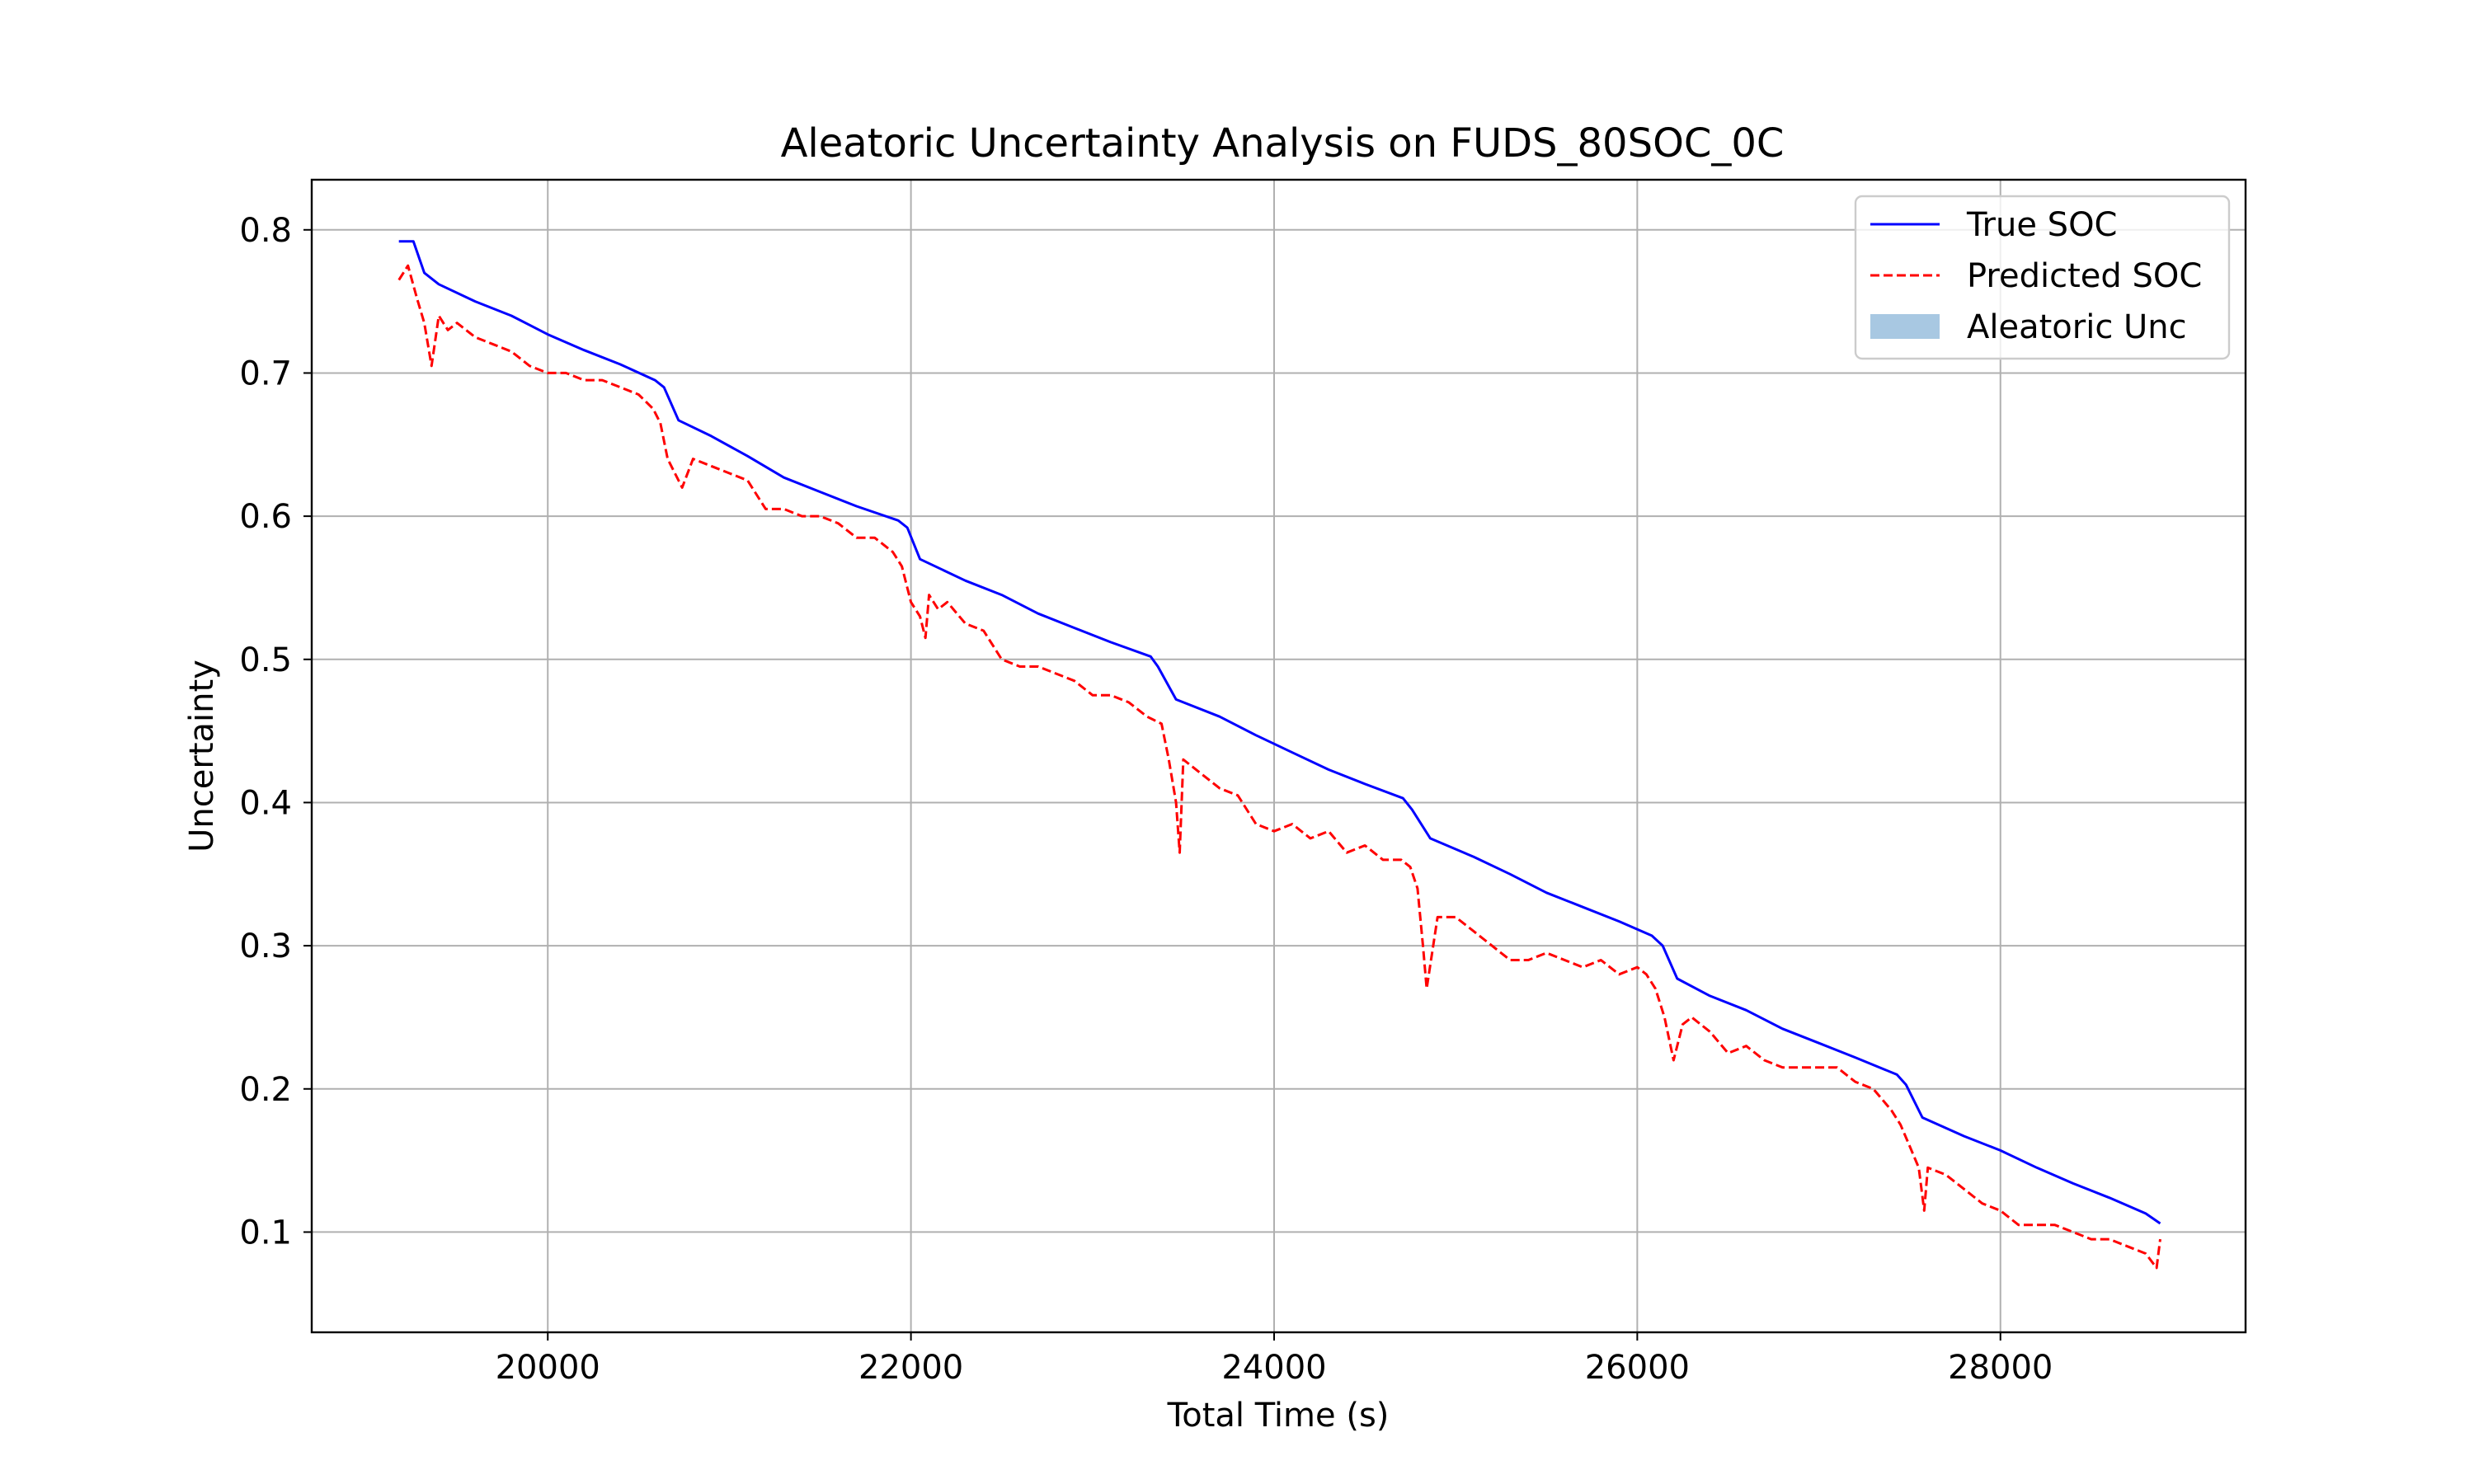  Describe the element at coordinates (265, 660) in the screenshot. I see `y-tick-label: 0.5` at that location.